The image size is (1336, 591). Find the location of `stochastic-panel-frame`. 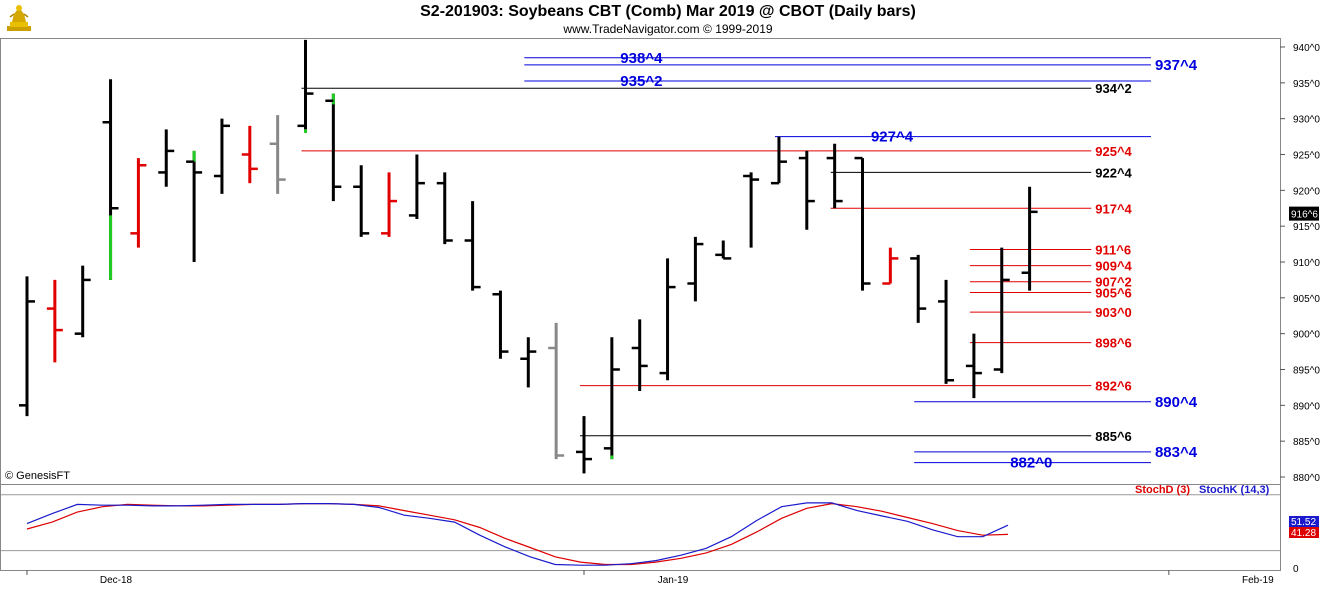

stochastic-panel-frame is located at coordinates (640, 527).